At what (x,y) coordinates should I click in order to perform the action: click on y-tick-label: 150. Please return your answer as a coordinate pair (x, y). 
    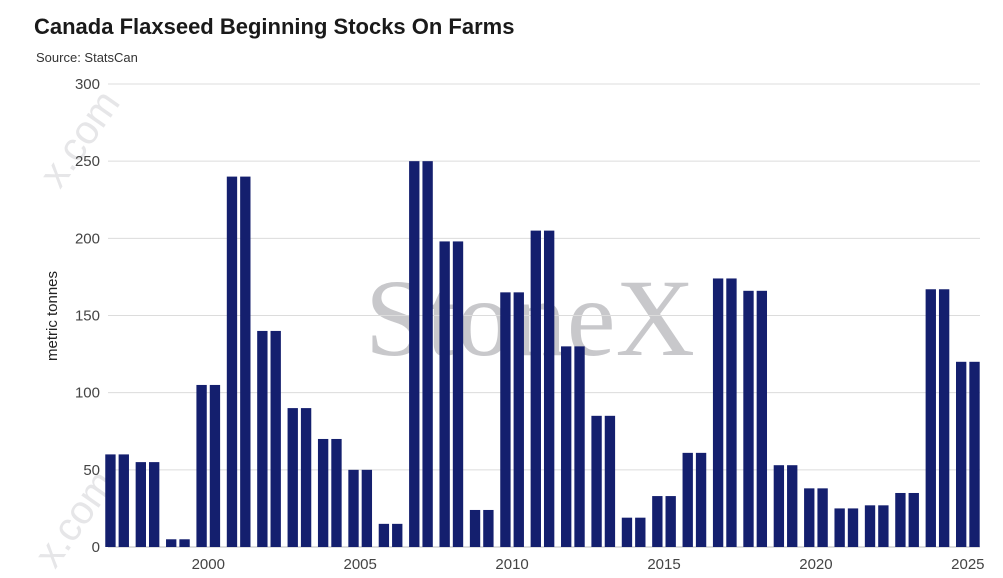
    Looking at the image, I should click on (87, 316).